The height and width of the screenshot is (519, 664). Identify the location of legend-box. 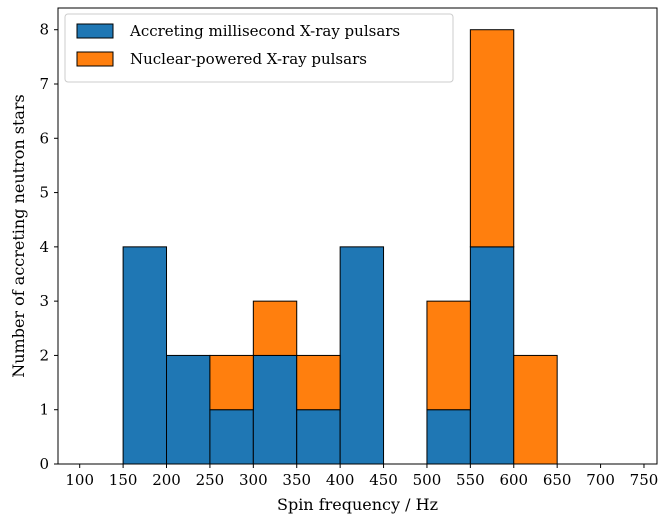
(259, 48).